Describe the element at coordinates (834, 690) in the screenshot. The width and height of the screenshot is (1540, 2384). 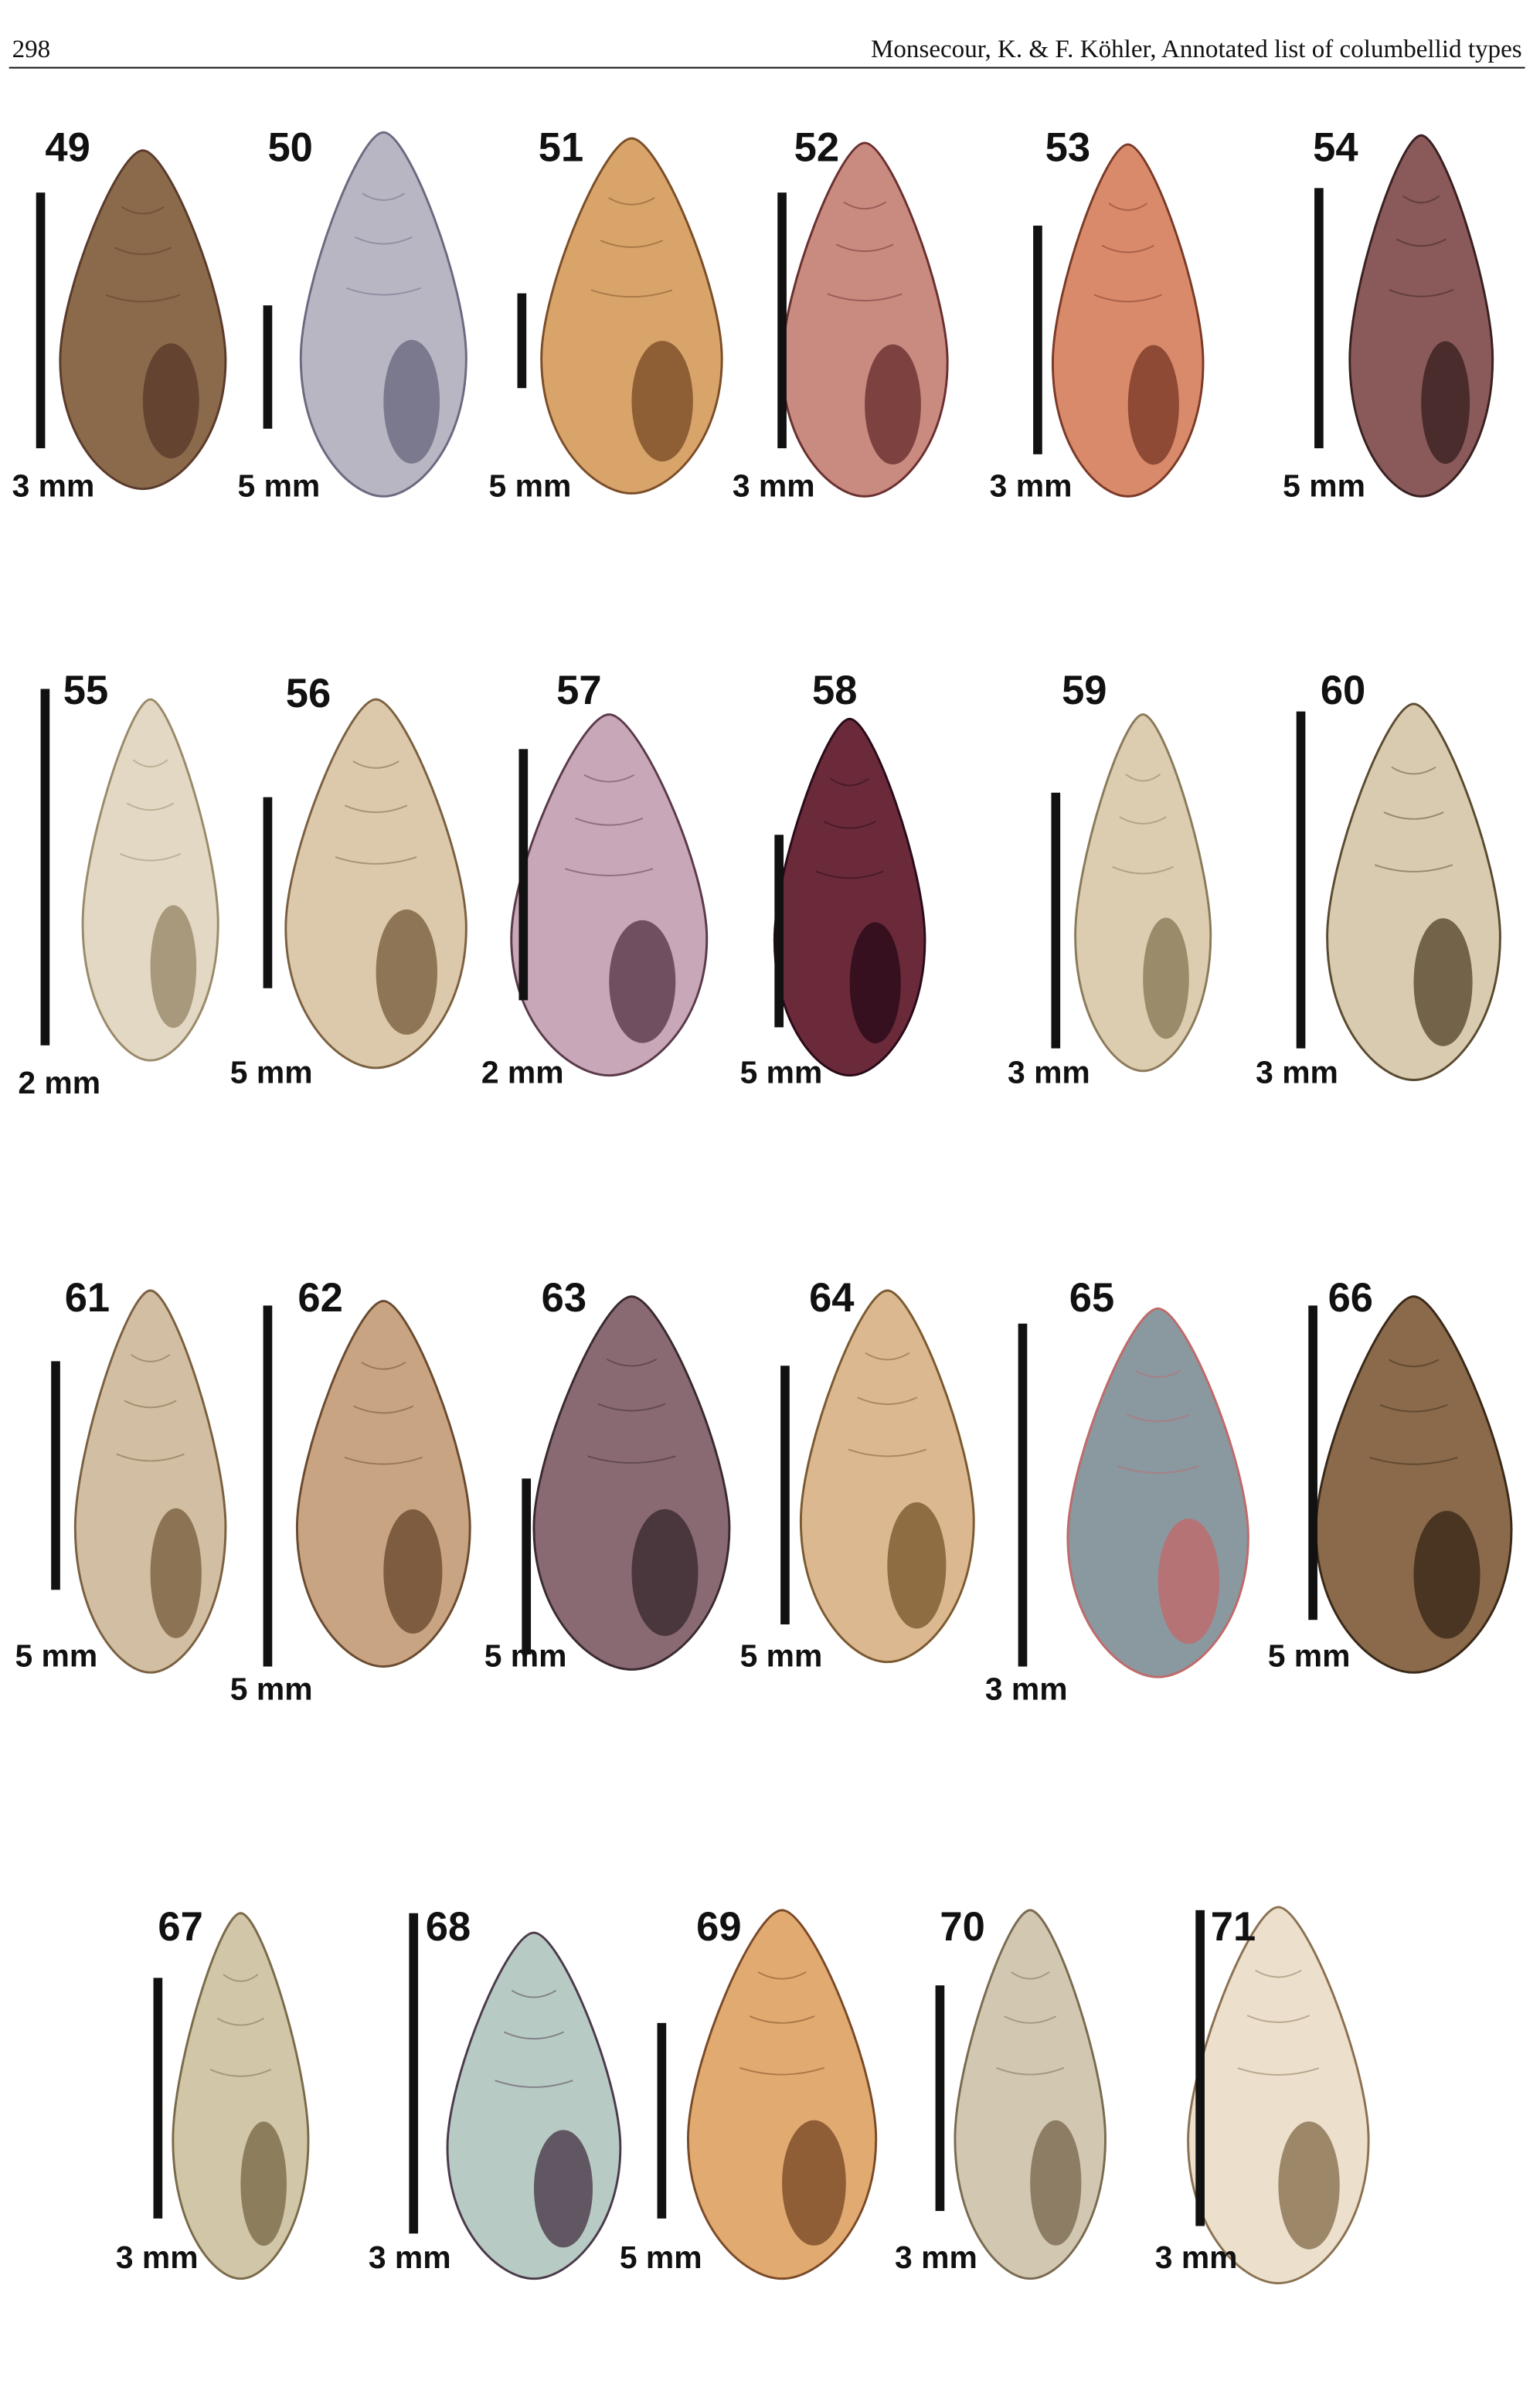
I see `figure-number: 58` at that location.